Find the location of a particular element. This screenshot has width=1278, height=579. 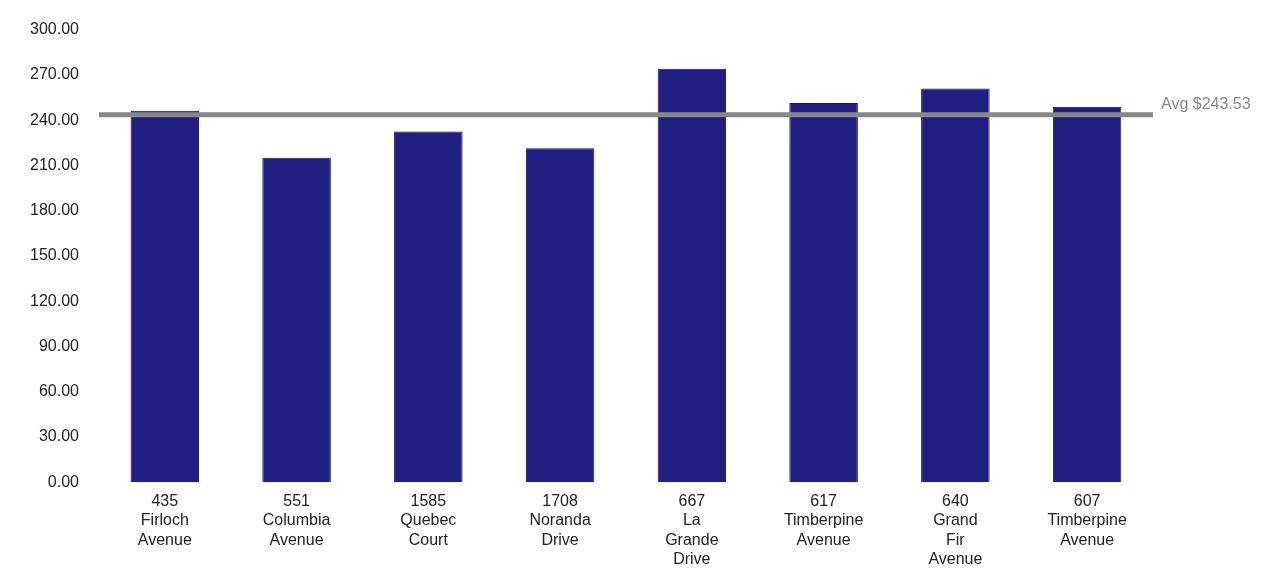

y-tick-label: 0.00 is located at coordinates (63, 481).